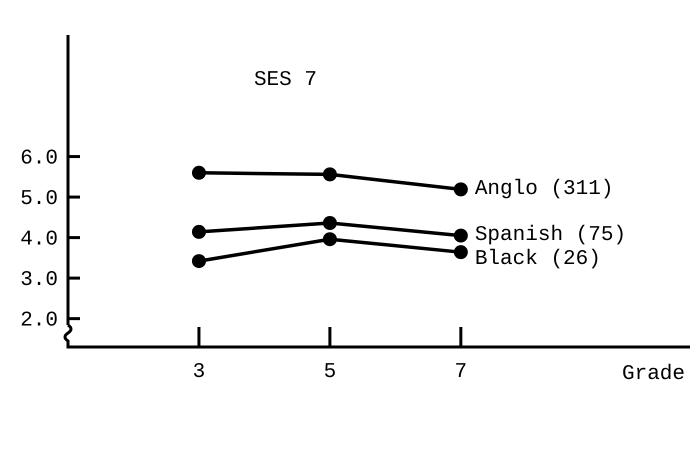 The height and width of the screenshot is (476, 697). What do you see at coordinates (330, 372) in the screenshot?
I see `x-tick-label: 5` at bounding box center [330, 372].